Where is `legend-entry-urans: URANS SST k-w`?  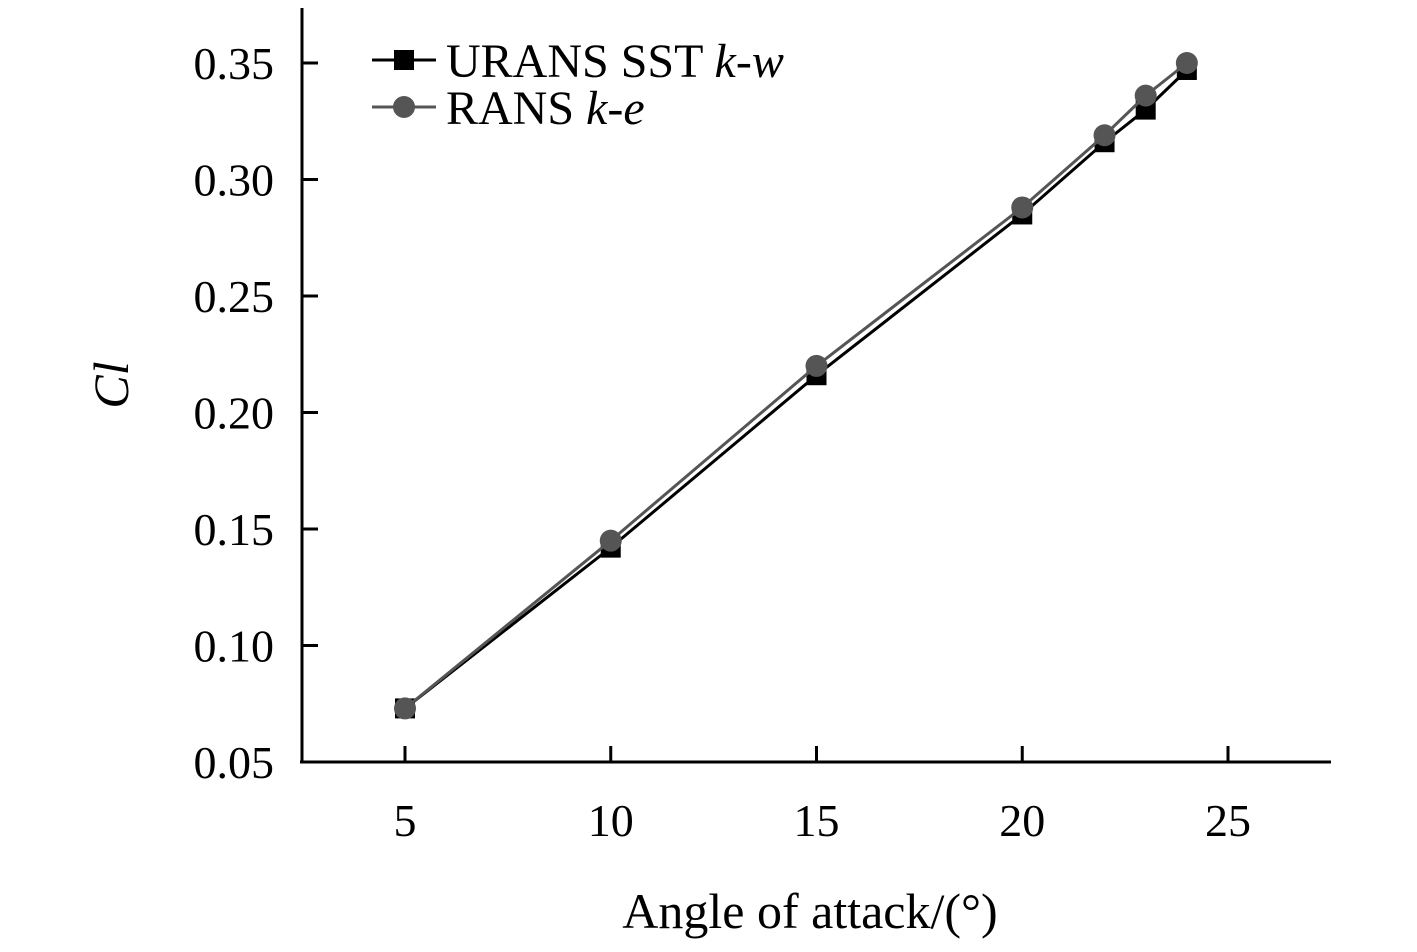
legend-entry-urans: URANS SST k-w is located at coordinates (578, 61).